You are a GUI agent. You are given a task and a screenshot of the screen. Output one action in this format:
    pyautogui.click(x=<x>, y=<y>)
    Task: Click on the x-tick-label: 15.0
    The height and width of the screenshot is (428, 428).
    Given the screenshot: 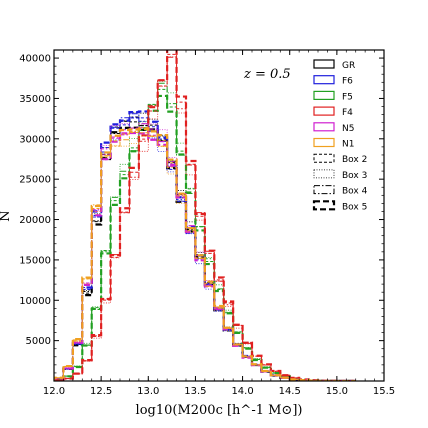 What is the action you would take?
    pyautogui.click(x=337, y=391)
    